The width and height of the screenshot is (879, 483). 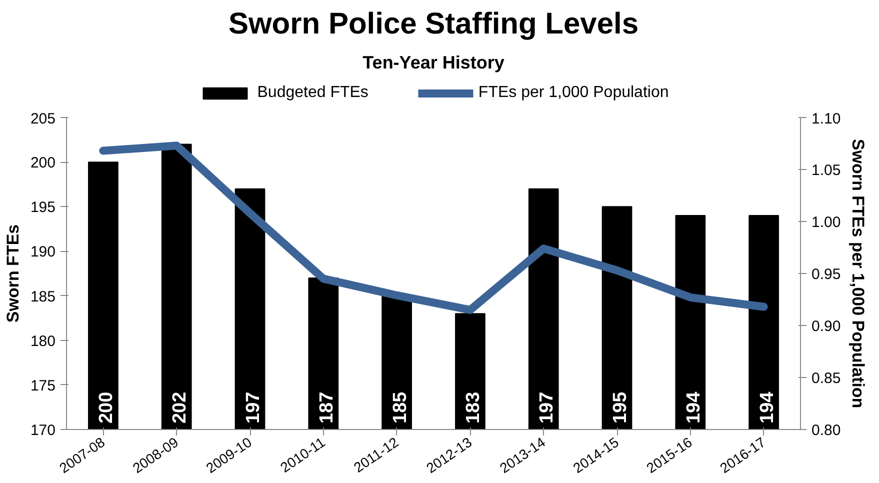 I want to click on legend-label: Budgeted FTEs, so click(x=312, y=93).